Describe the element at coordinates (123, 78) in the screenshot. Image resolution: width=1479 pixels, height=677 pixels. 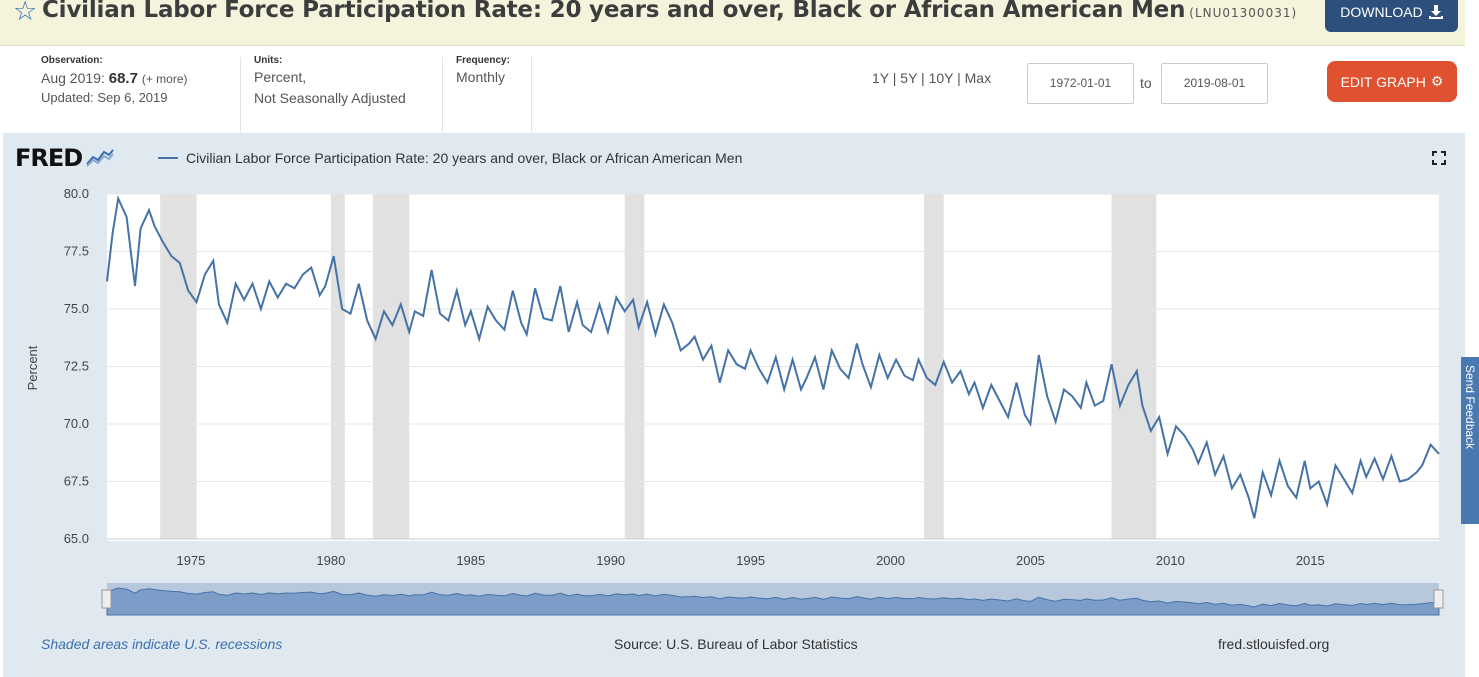
I see `observation-value: 68.7` at that location.